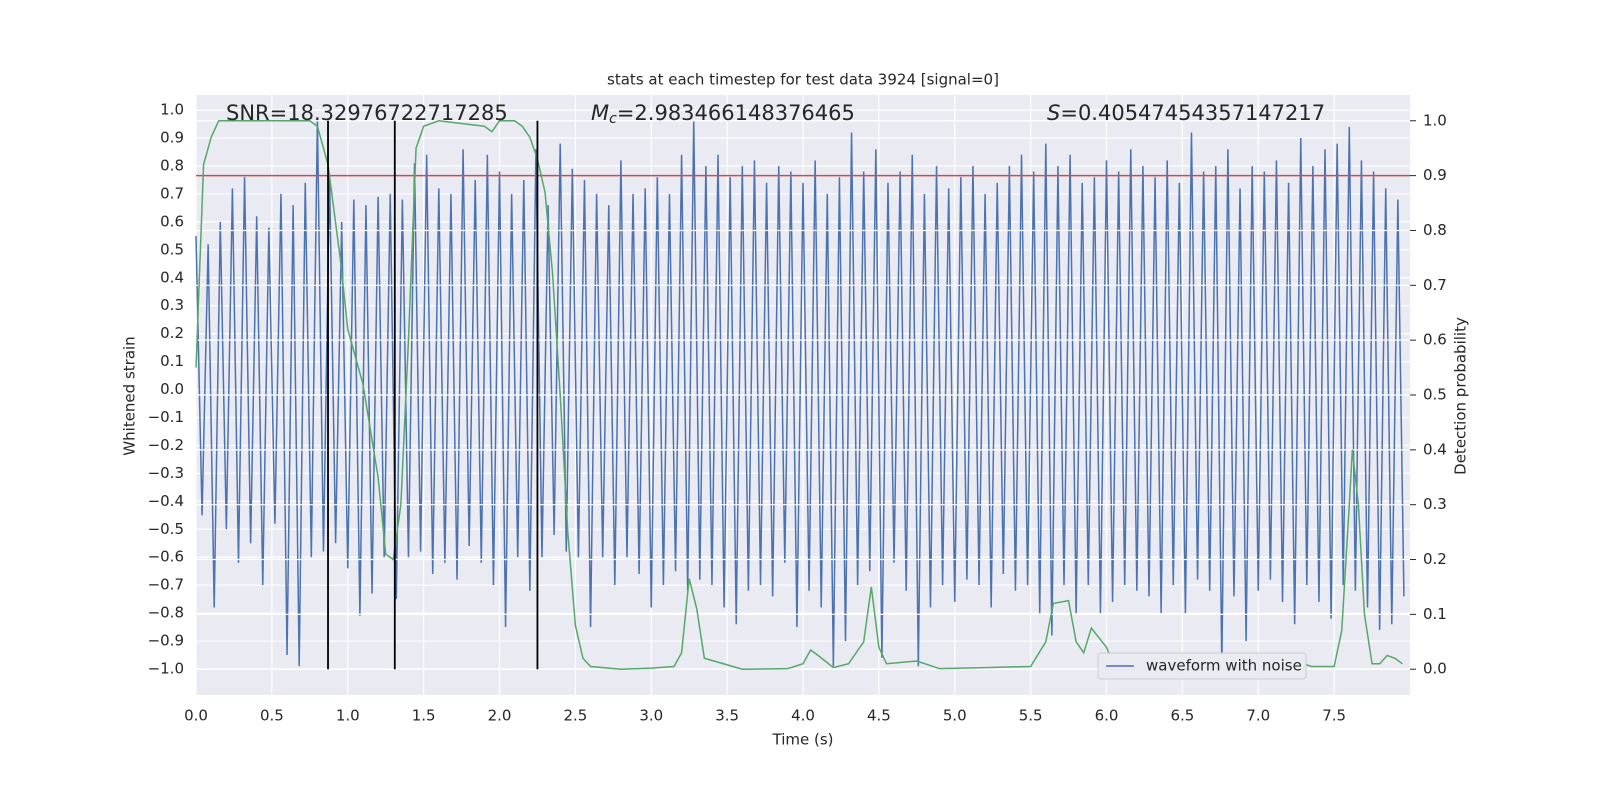 The image size is (1600, 800). I want to click on y-axis-label: Whitened strain, so click(130, 395).